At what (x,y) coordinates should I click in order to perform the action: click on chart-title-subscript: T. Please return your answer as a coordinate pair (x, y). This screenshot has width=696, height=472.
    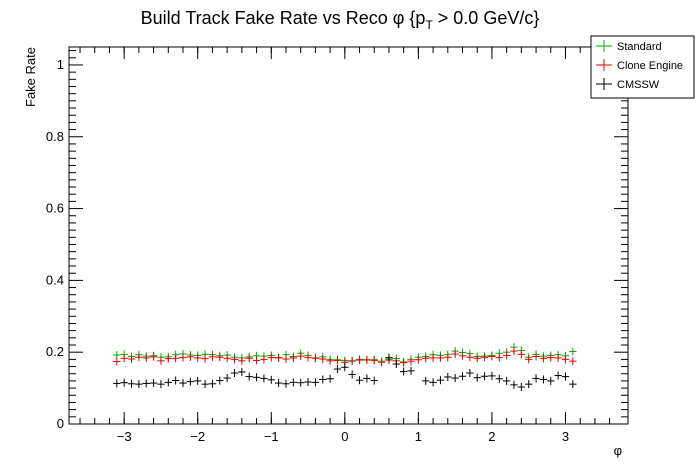
    Looking at the image, I should click on (429, 25).